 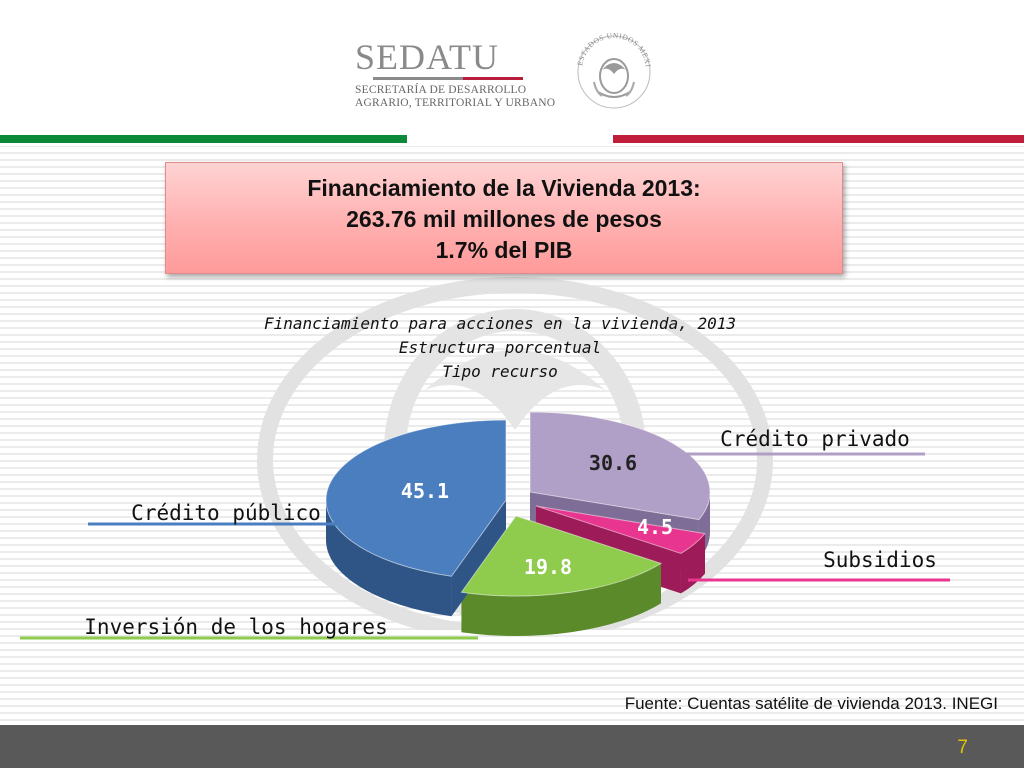 What do you see at coordinates (880, 560) in the screenshot?
I see `legend-label: Subsidios` at bounding box center [880, 560].